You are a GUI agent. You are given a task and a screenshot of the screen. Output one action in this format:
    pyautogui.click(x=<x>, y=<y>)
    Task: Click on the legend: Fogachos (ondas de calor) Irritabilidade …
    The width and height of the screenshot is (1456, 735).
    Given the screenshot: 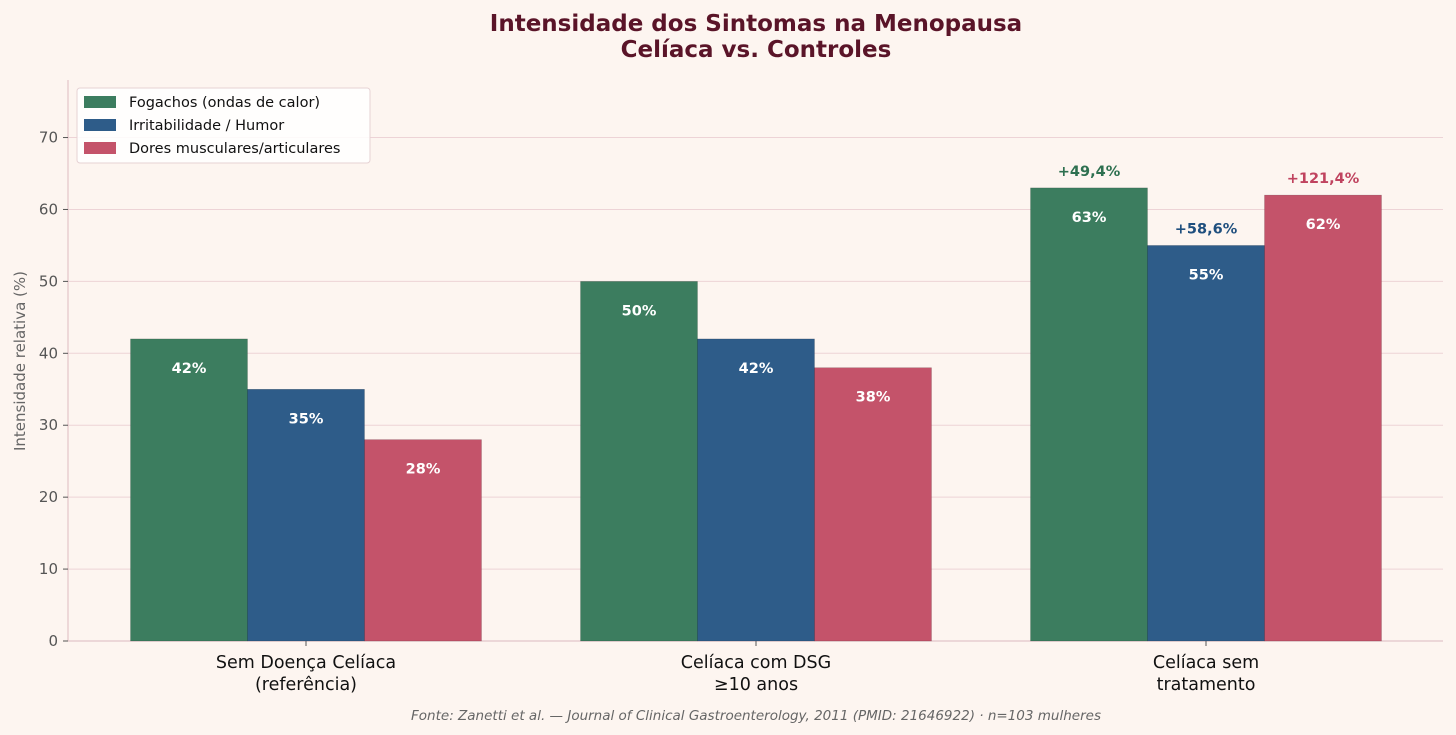 What is the action you would take?
    pyautogui.click(x=223, y=125)
    